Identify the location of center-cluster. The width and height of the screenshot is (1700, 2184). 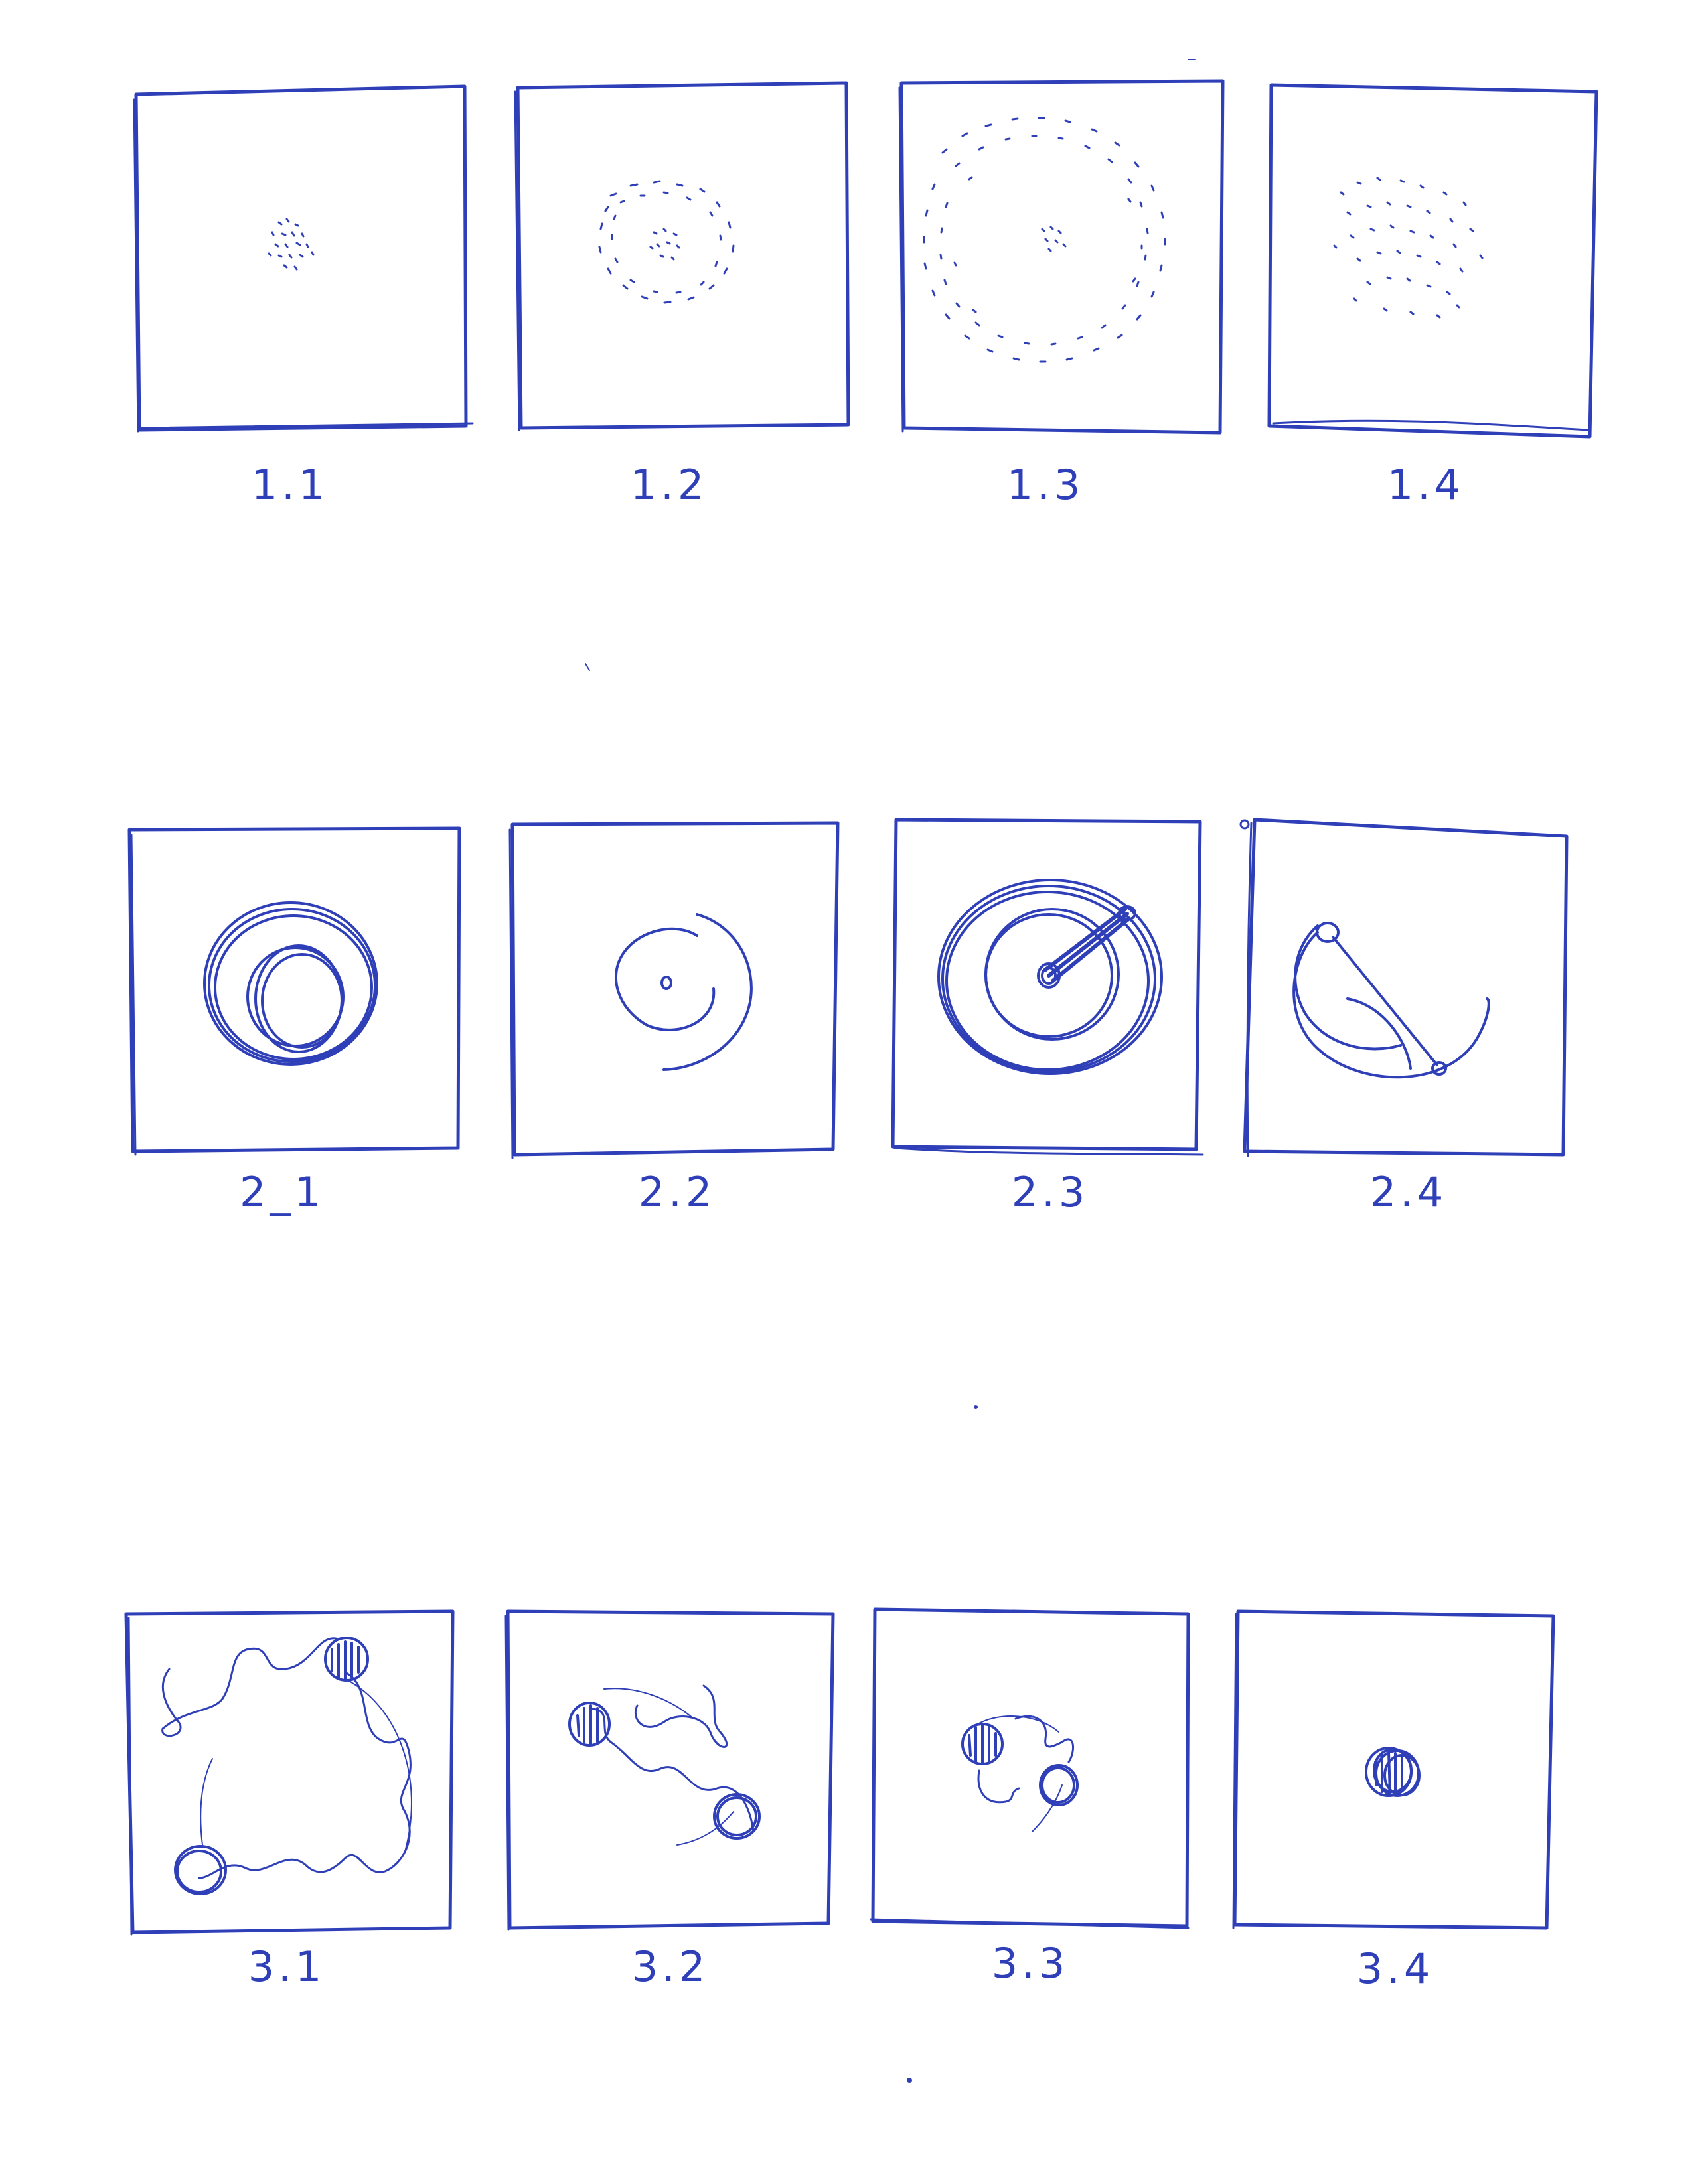
(665, 244).